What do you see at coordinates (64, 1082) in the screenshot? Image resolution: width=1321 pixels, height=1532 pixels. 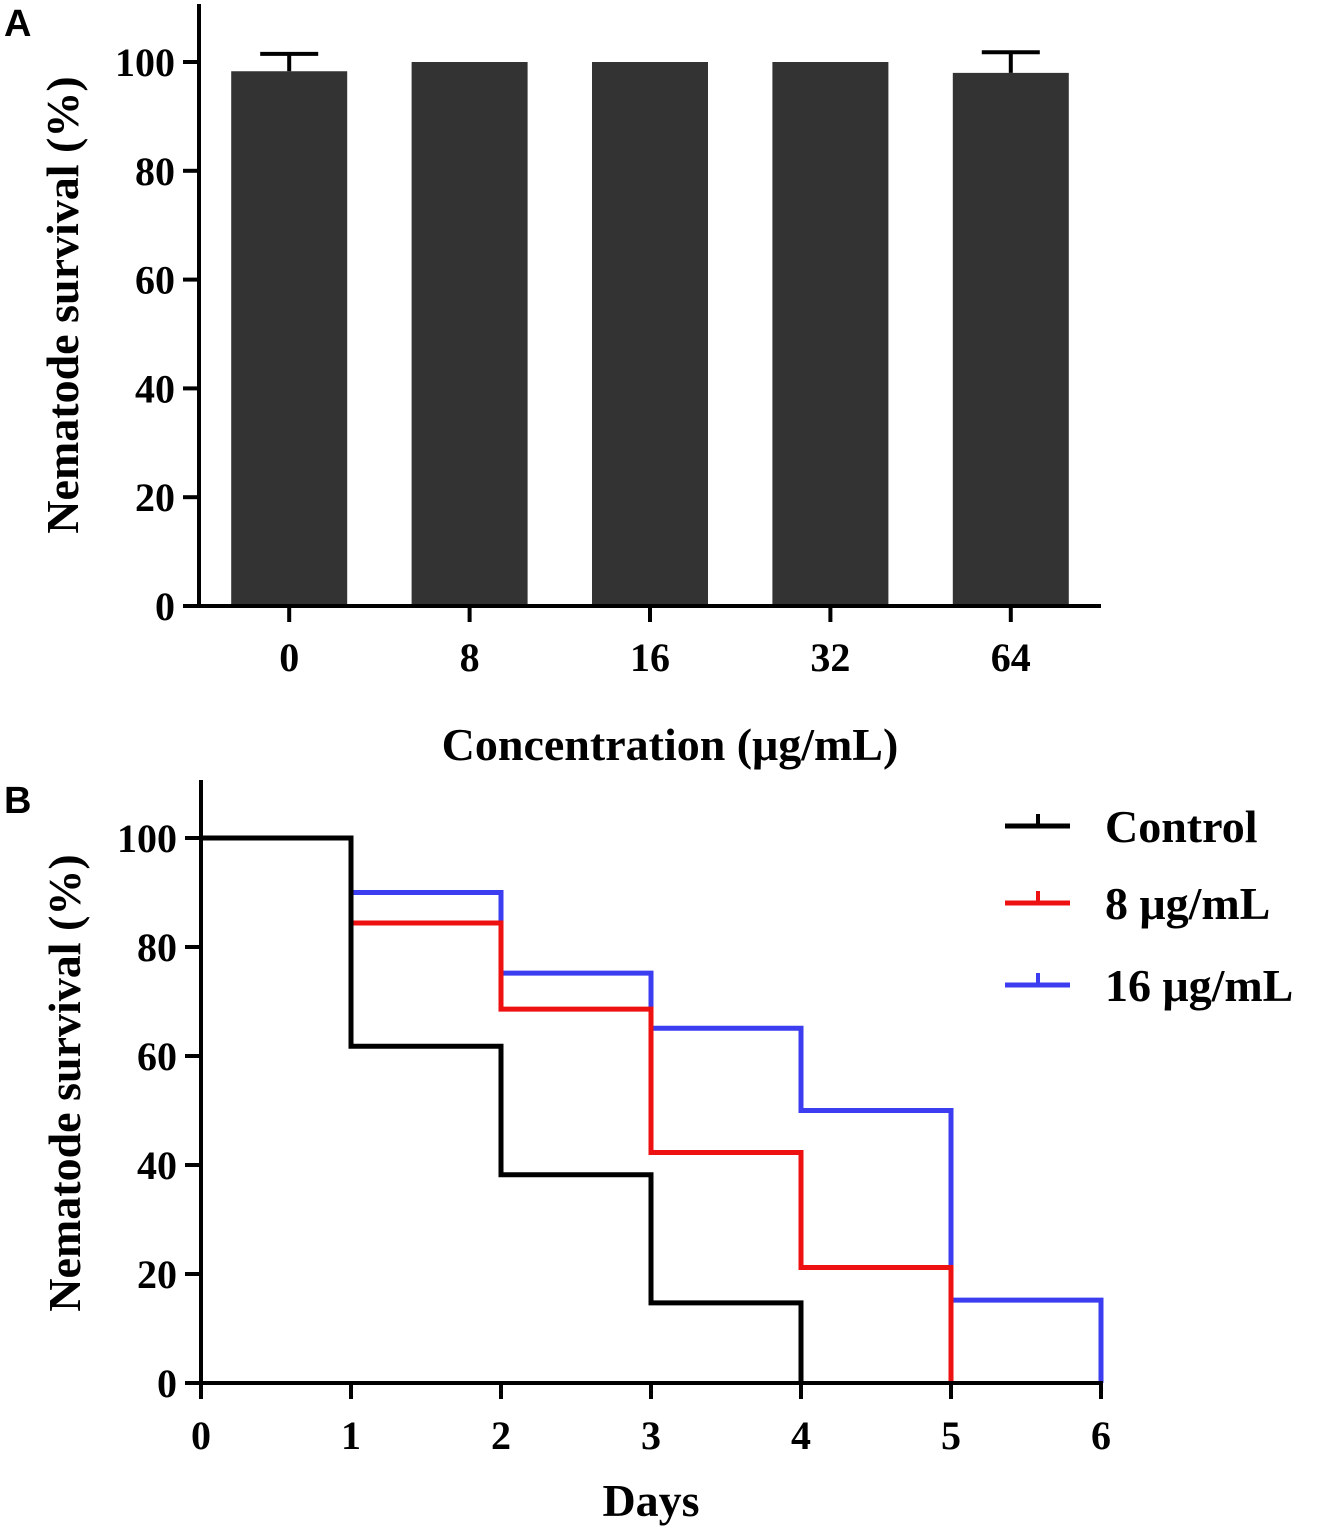 I see `panel-b-y-axis-title: Nematode survival (%)` at bounding box center [64, 1082].